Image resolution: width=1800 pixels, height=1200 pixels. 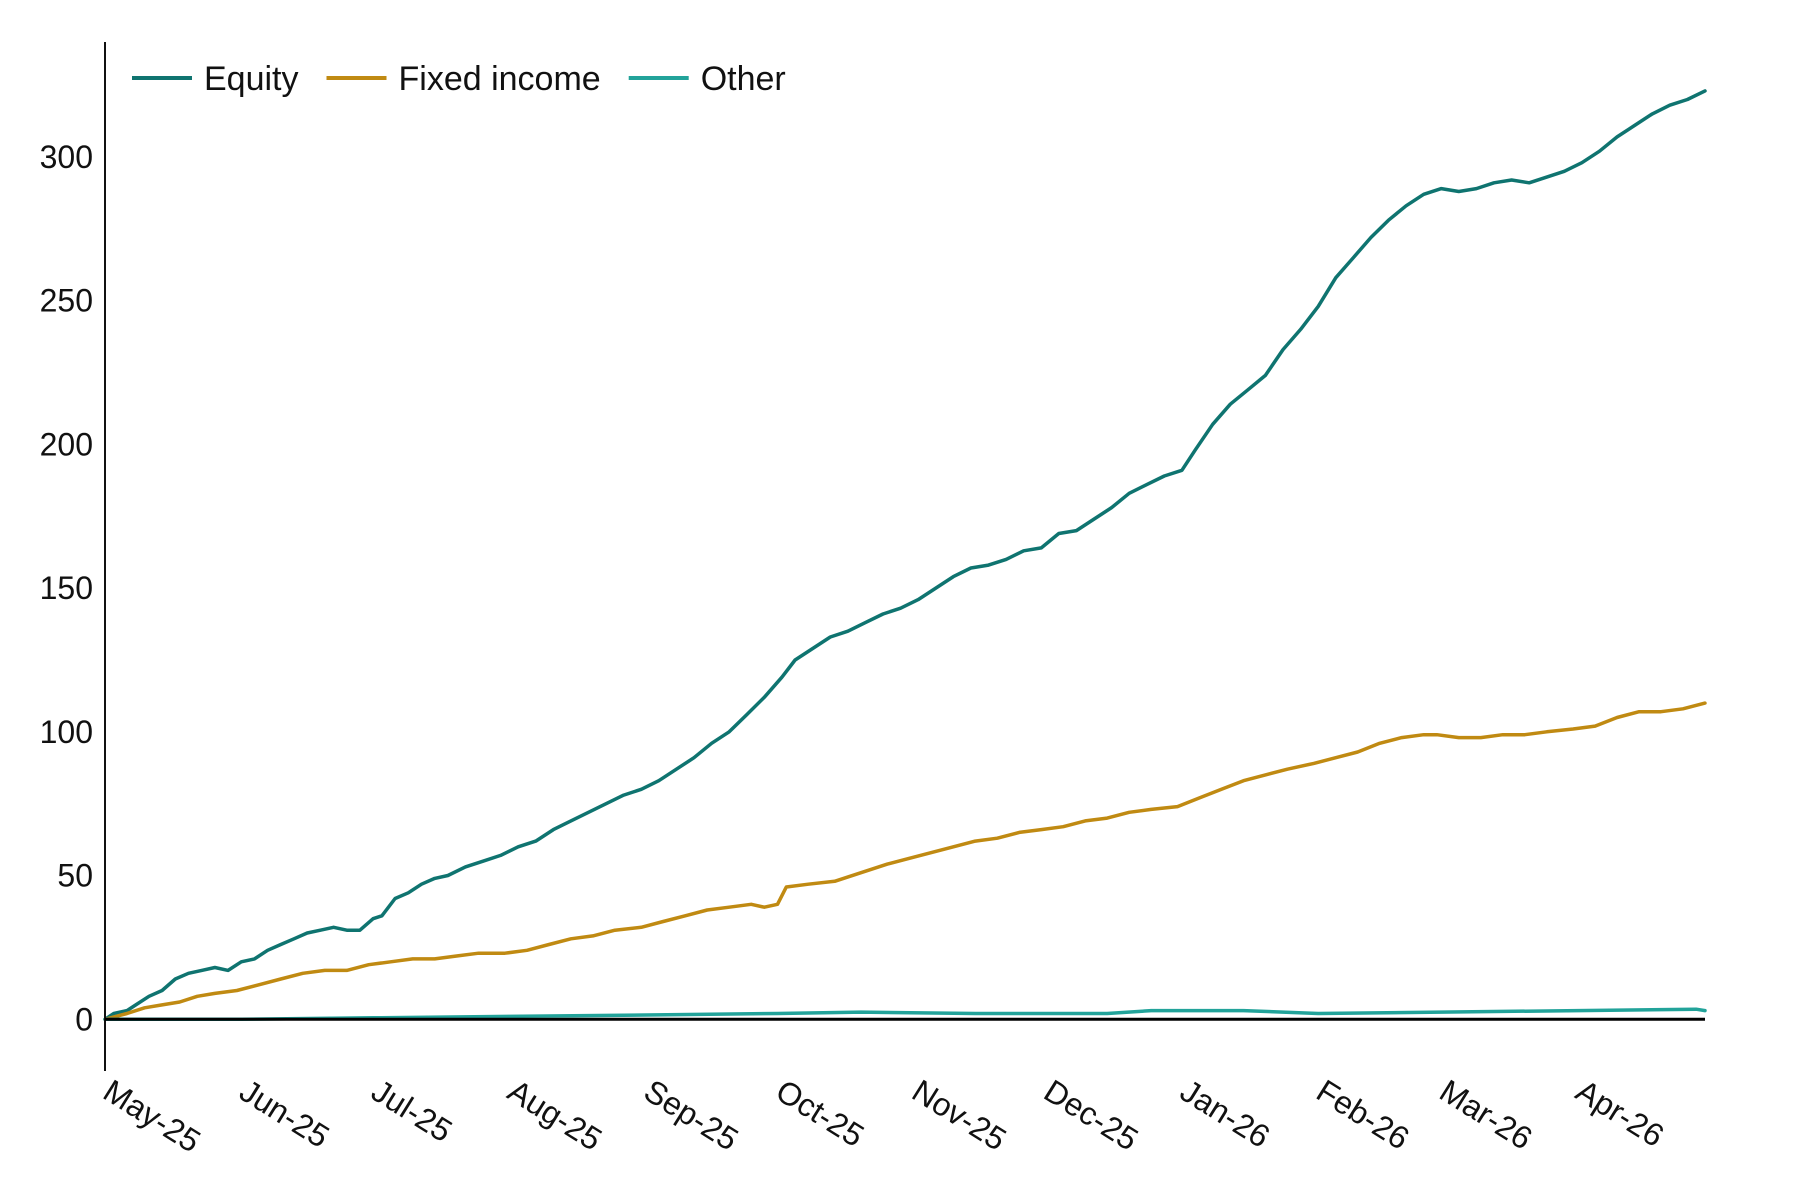 I want to click on legend-label: Other, so click(x=743, y=79).